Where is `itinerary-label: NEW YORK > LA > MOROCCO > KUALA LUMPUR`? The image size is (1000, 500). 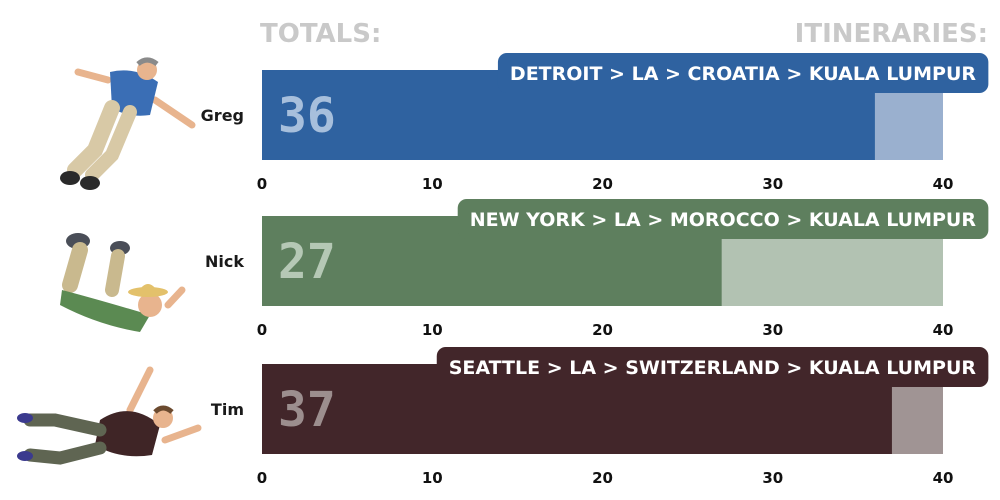
itinerary-label: NEW YORK > LA > MOROCCO > KUALA LUMPUR is located at coordinates (723, 220).